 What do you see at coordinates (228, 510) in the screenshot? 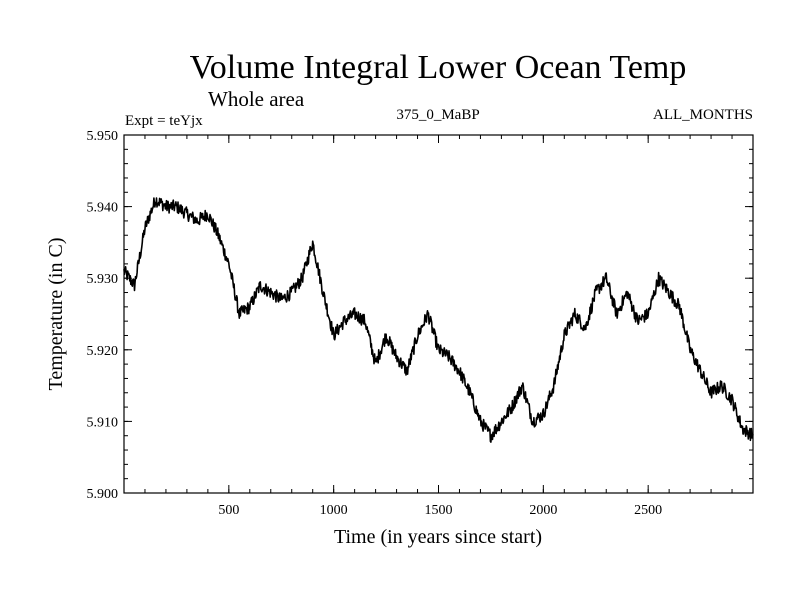
I see `x-tick-label: 500` at bounding box center [228, 510].